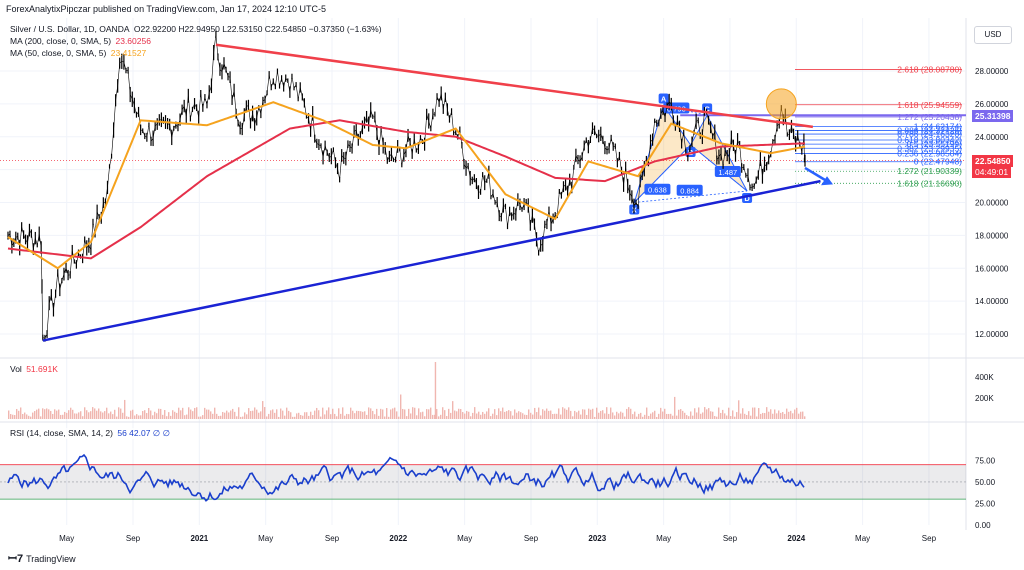 The height and width of the screenshot is (570, 1024). I want to click on rsi-tick-label: 25.00, so click(985, 503).